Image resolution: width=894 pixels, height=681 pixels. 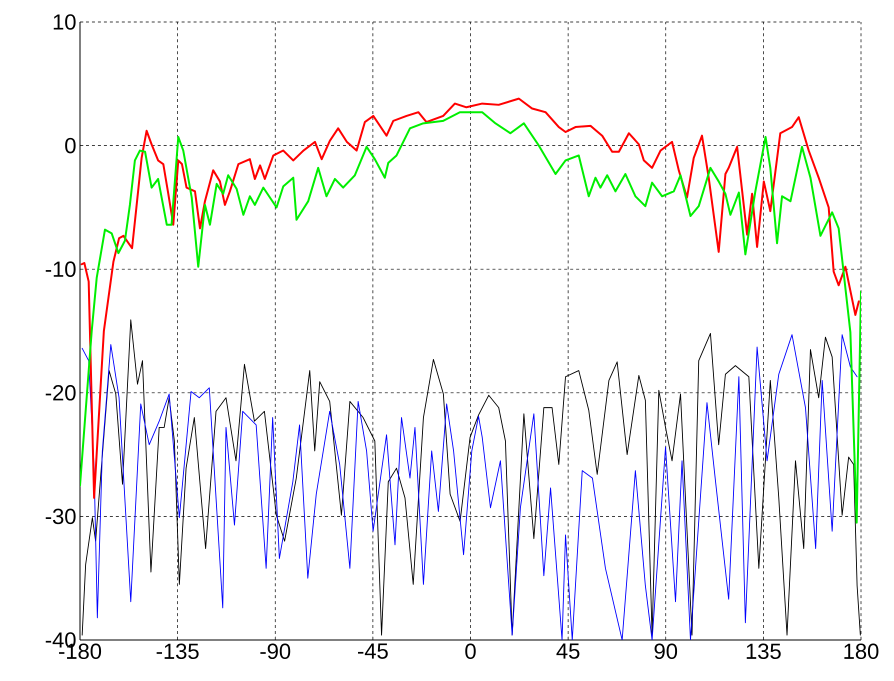 What do you see at coordinates (373, 651) in the screenshot?
I see `x-tick-label: -45` at bounding box center [373, 651].